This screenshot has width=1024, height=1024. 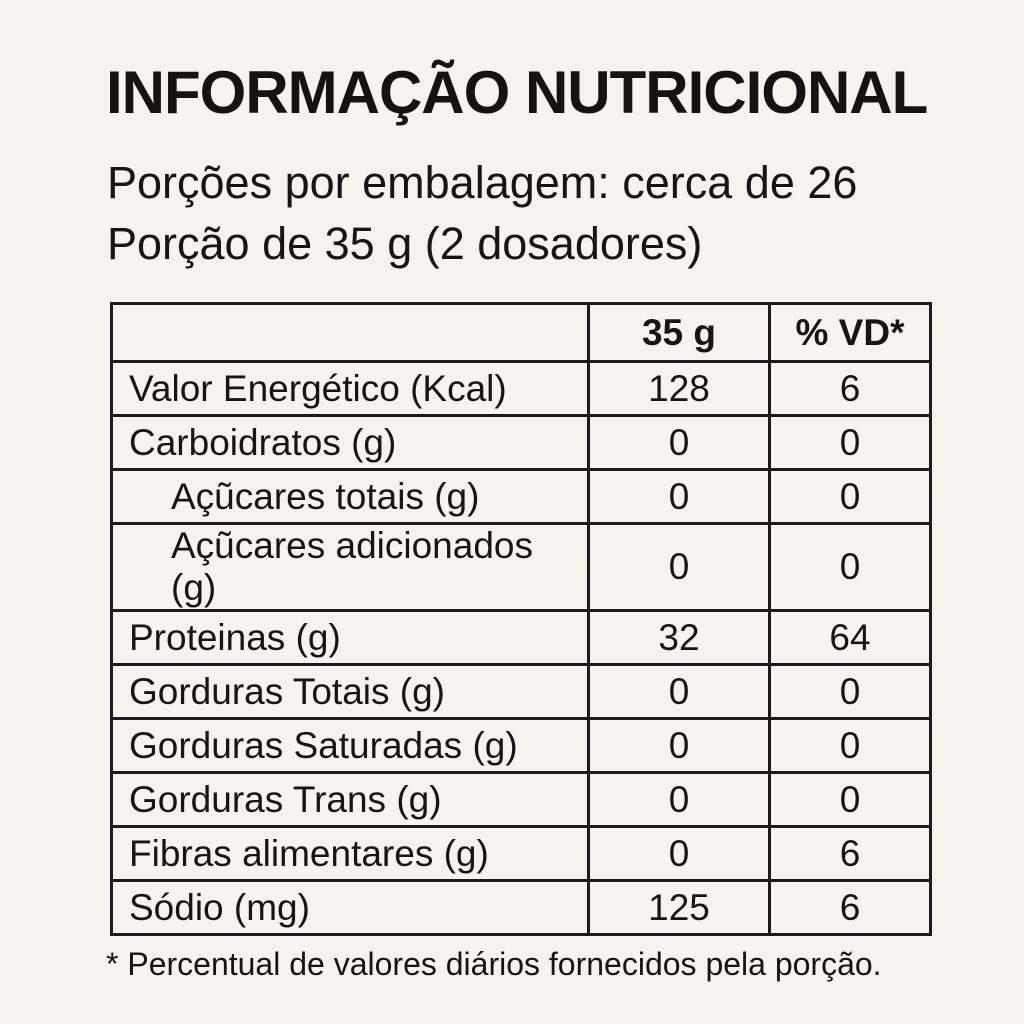 What do you see at coordinates (679, 637) in the screenshot?
I see `per-serving-value: 32` at bounding box center [679, 637].